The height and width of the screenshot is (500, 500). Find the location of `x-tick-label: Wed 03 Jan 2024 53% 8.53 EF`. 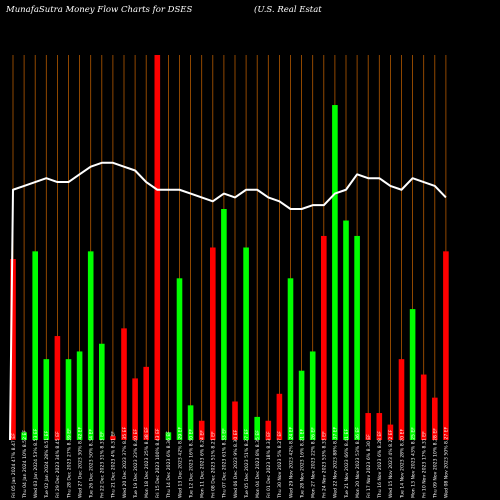

x-tick-label: Wed 03 Jan 2024 53% 8.53 EF is located at coordinates (36, 463).